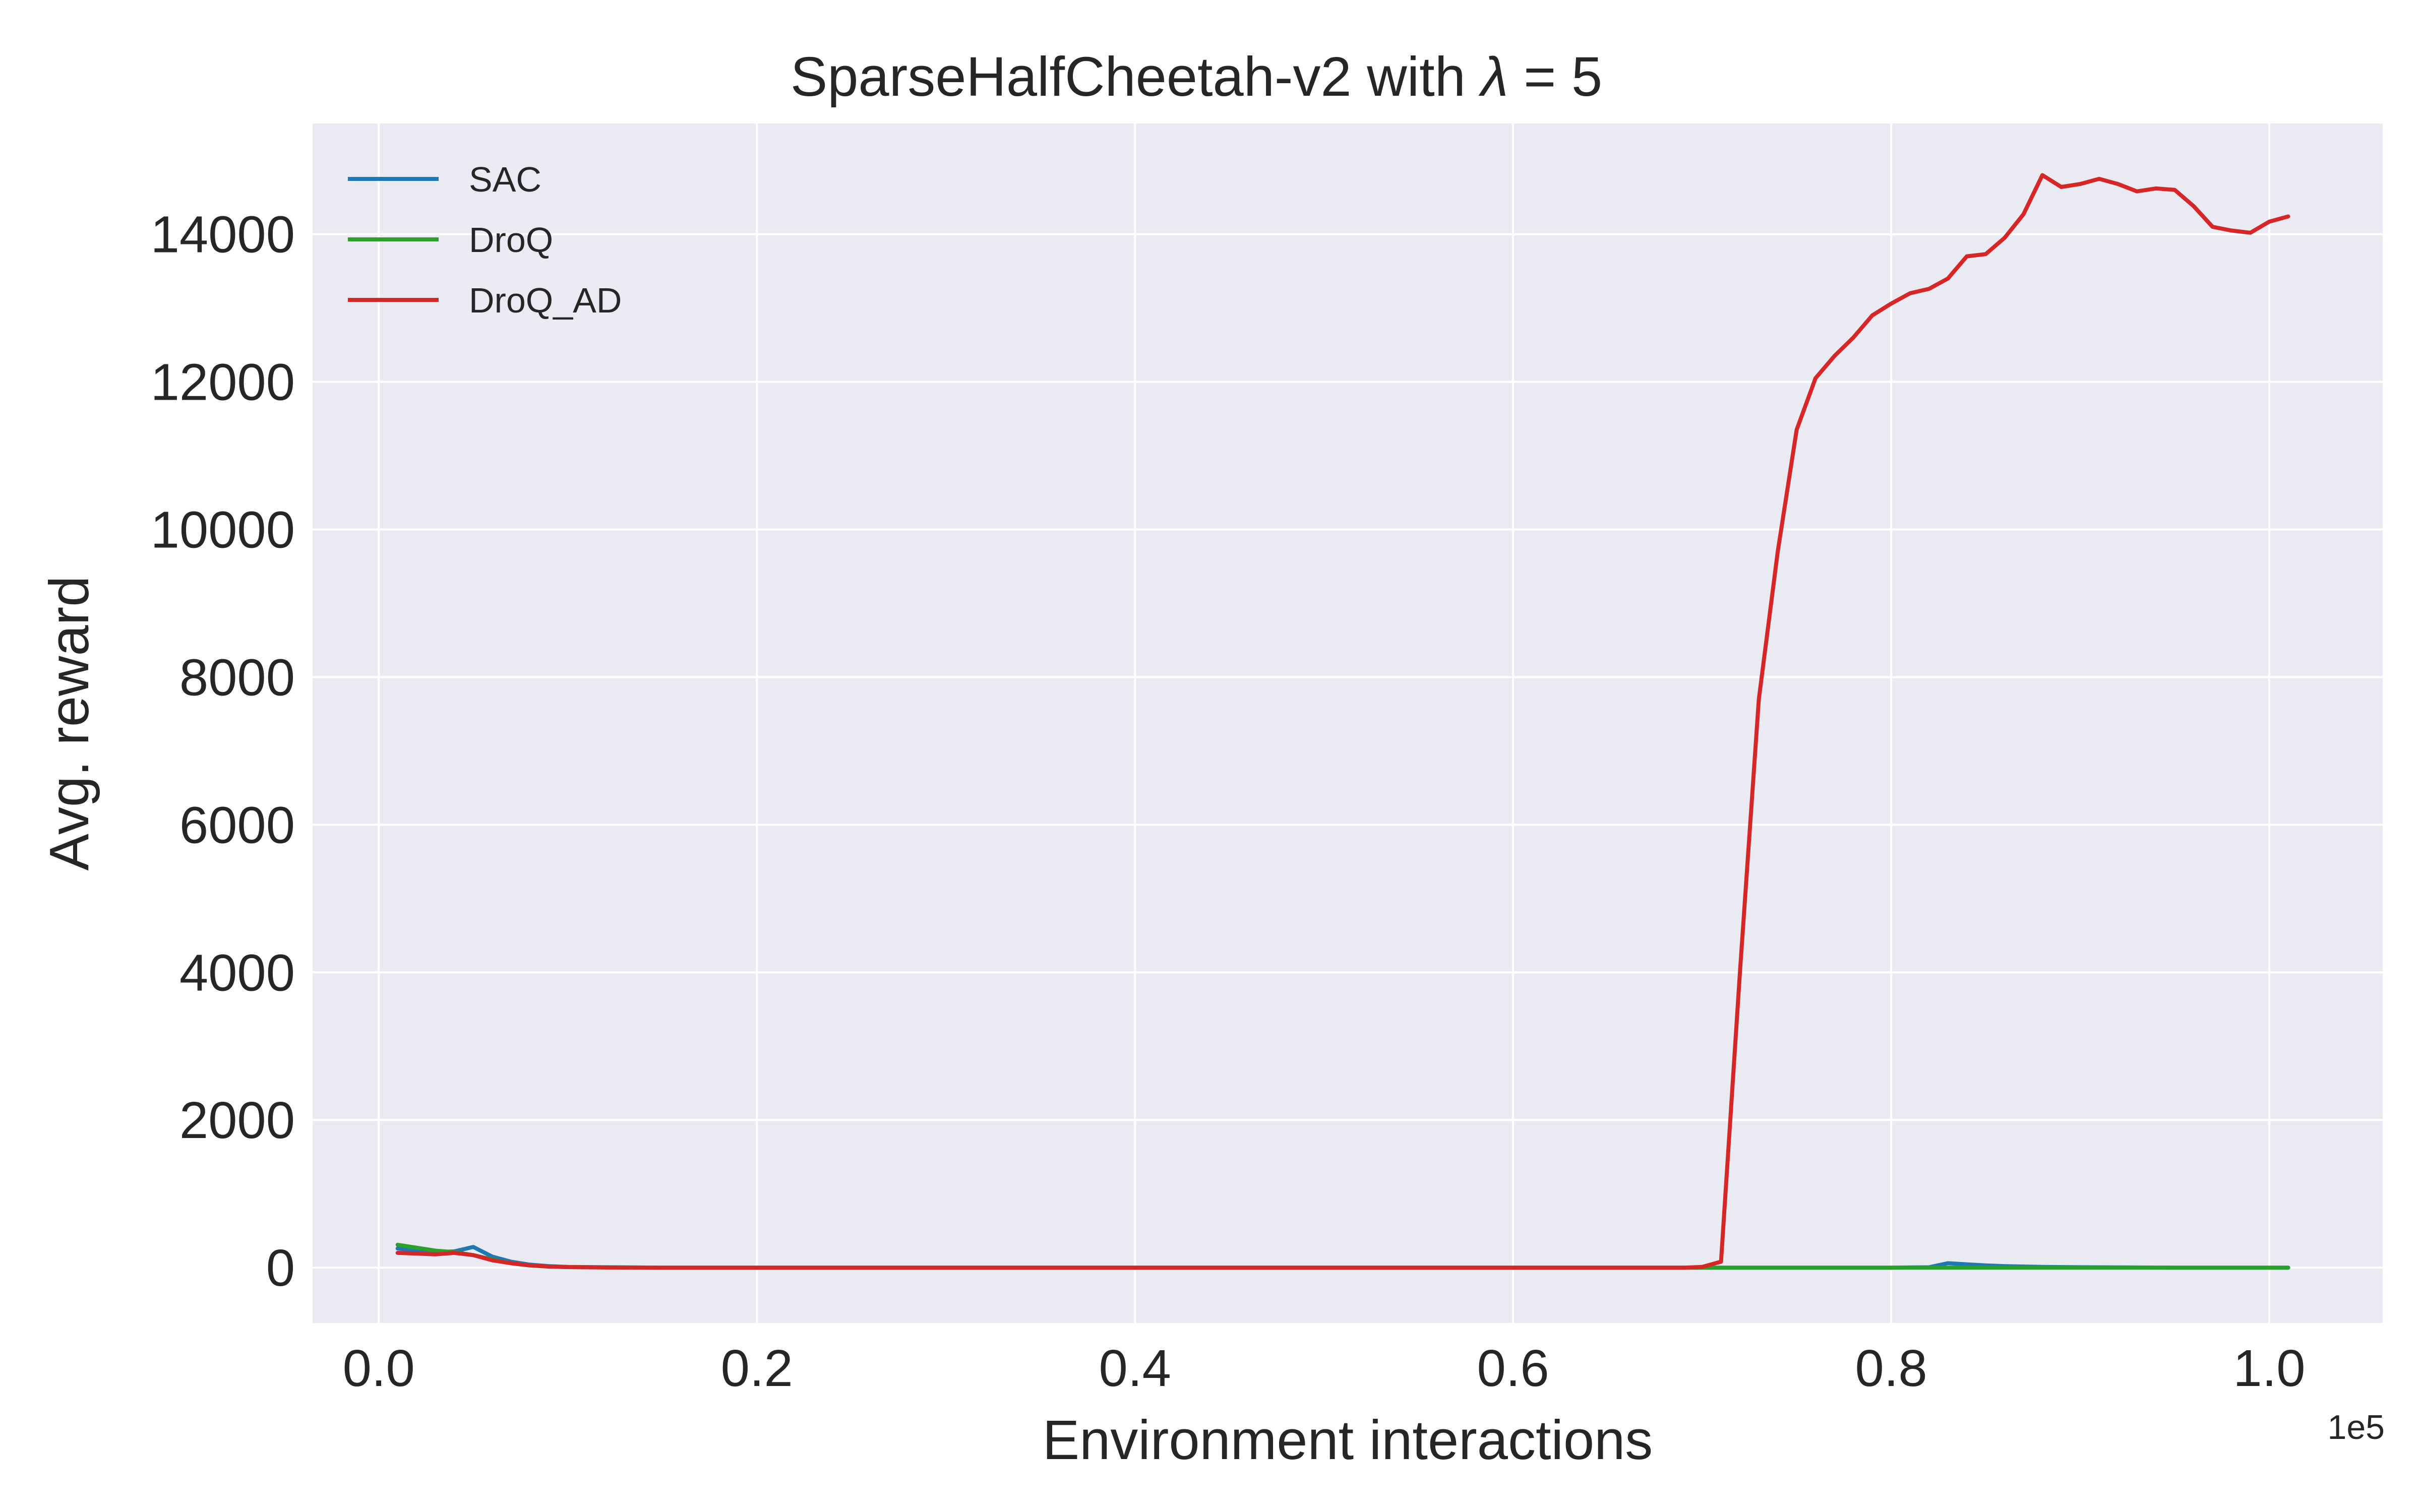 Image resolution: width=2420 pixels, height=1512 pixels. Describe the element at coordinates (69, 723) in the screenshot. I see `y-axis-label: Avg. reward` at that location.